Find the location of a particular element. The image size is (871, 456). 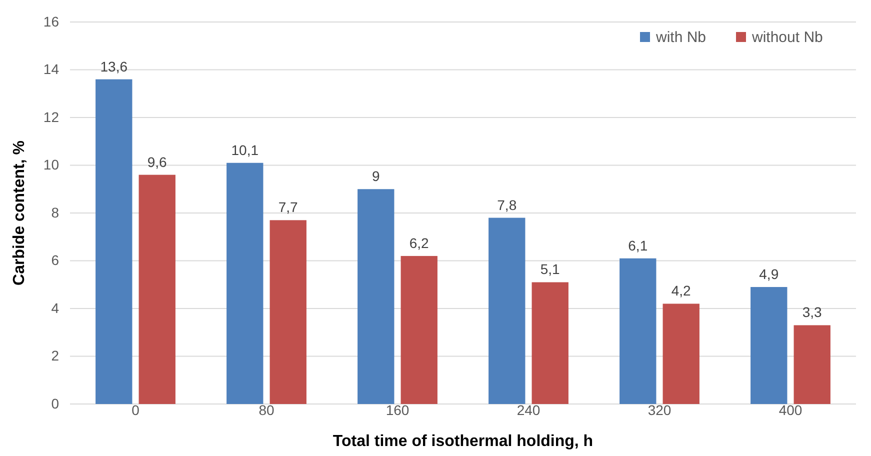

legend-label: without Nb is located at coordinates (787, 37).